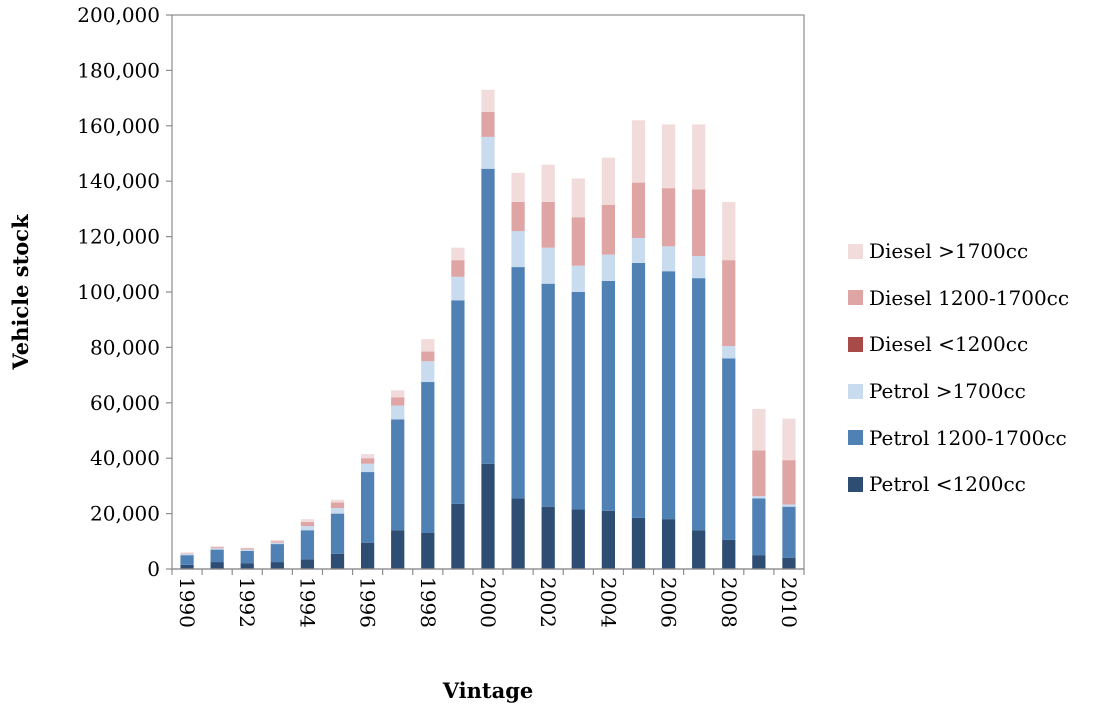 This screenshot has width=1098, height=708. What do you see at coordinates (125, 403) in the screenshot?
I see `y-tick-label: 60,000` at bounding box center [125, 403].